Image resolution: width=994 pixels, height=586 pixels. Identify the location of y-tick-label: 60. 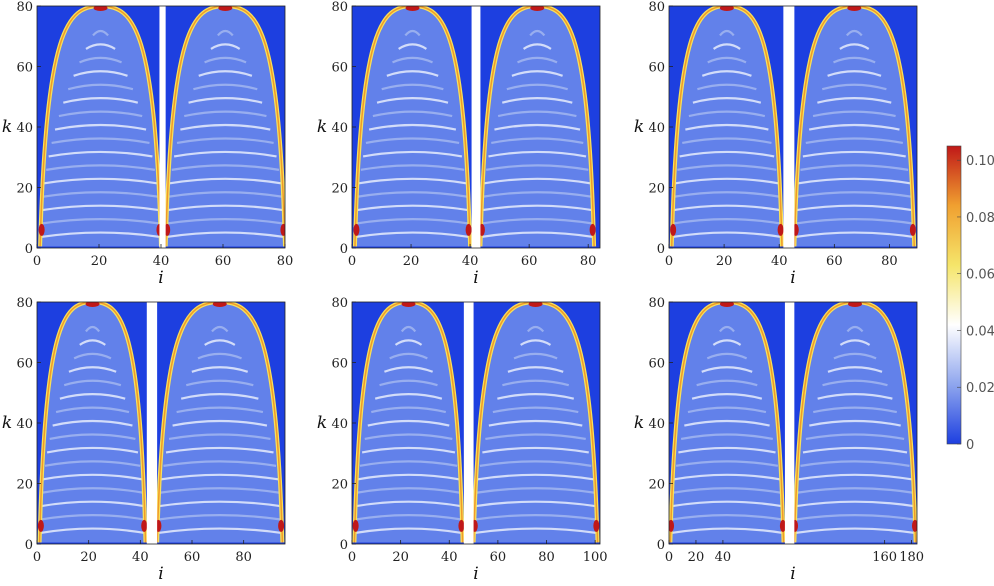
(24, 68).